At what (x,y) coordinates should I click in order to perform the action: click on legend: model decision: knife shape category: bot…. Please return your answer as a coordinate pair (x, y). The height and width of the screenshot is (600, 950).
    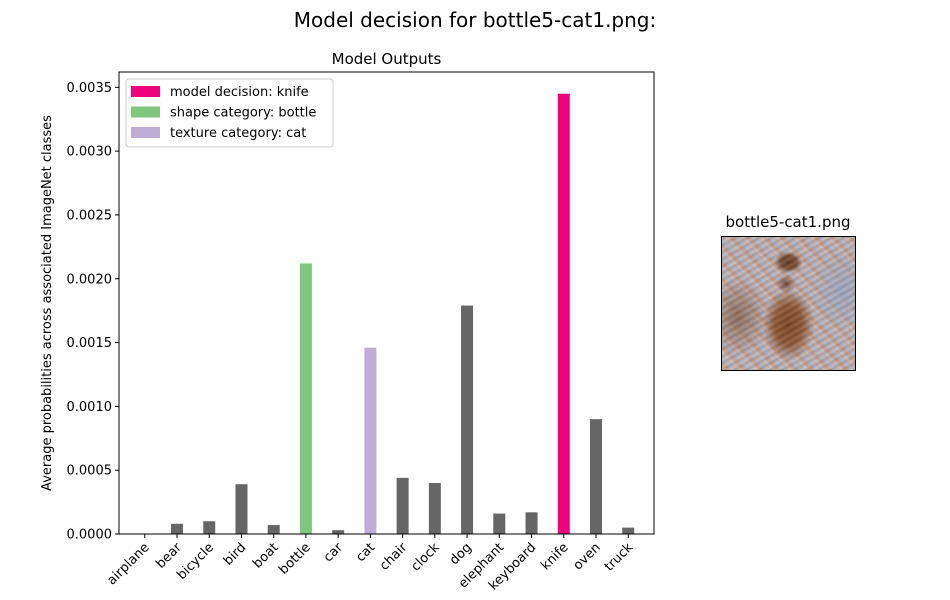
    Looking at the image, I should click on (229, 113).